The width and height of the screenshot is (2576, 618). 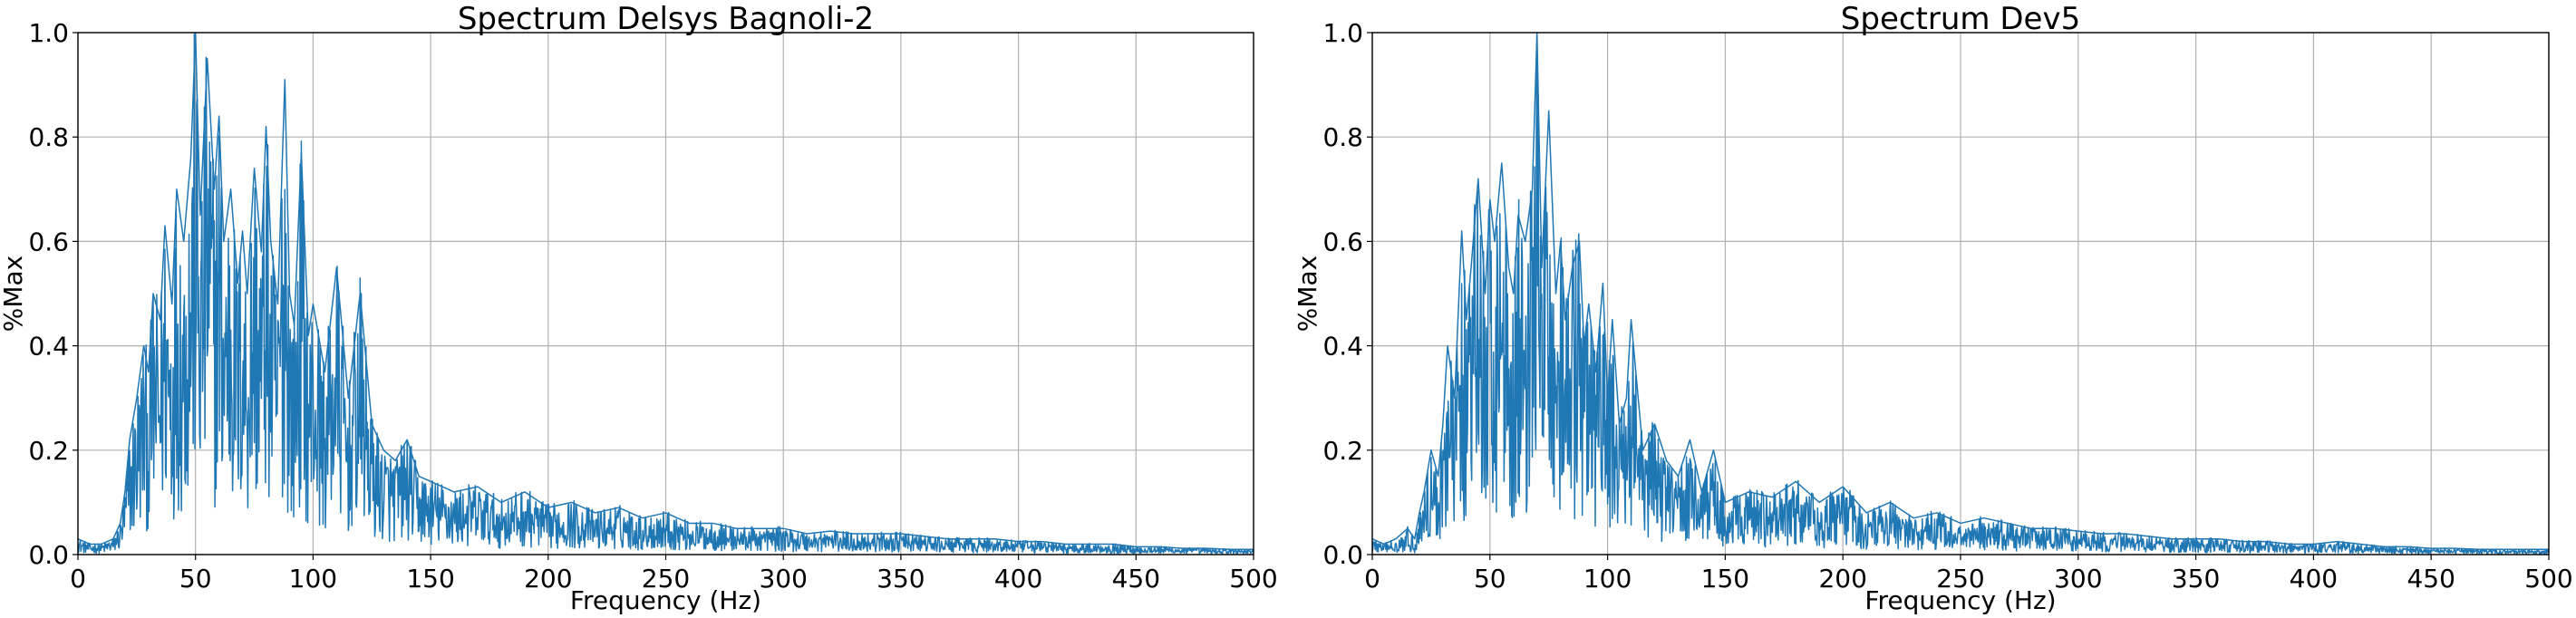 I want to click on chart-title: Spectrum Delsys Bagnoli-2, so click(x=666, y=19).